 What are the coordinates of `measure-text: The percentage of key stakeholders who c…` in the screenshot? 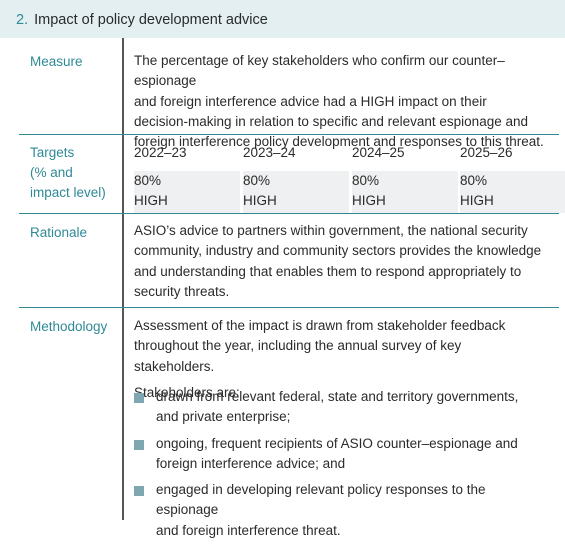 It's located at (339, 101).